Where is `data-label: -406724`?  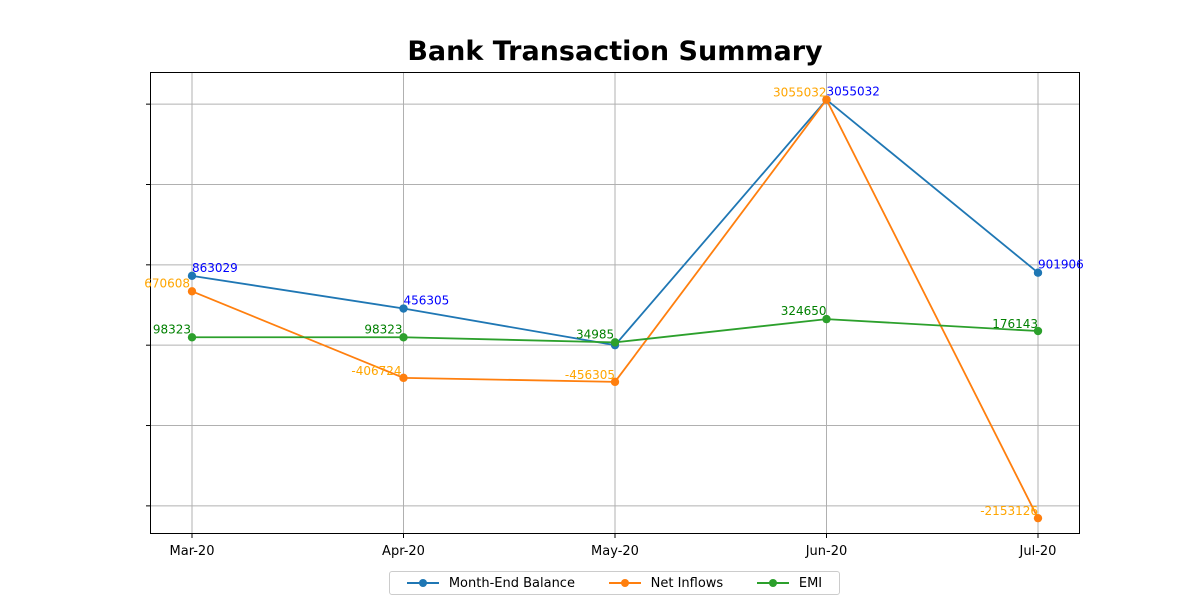
data-label: -406724 is located at coordinates (376, 371).